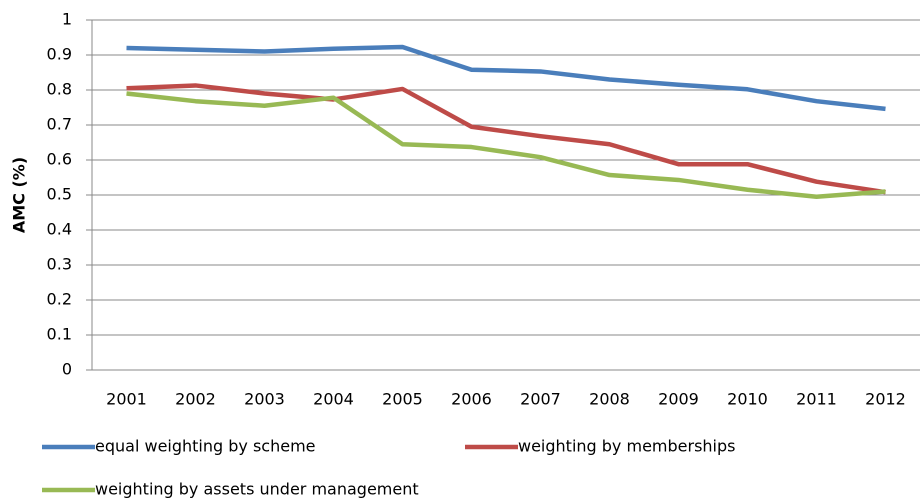 The width and height of the screenshot is (920, 499). What do you see at coordinates (747, 399) in the screenshot?
I see `x-tick-label: 2010` at bounding box center [747, 399].